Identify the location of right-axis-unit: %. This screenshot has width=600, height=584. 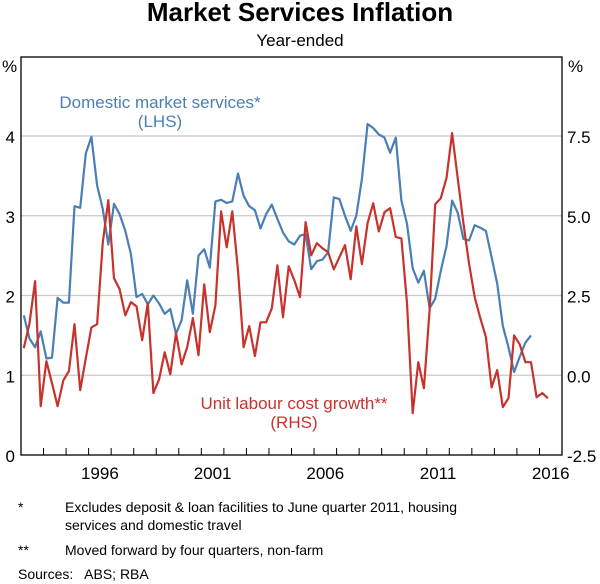
(575, 66).